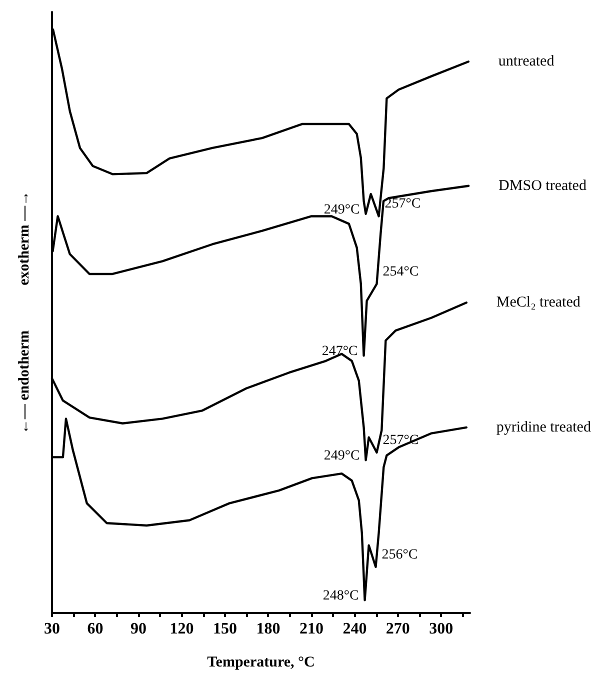 This screenshot has width=608, height=675. What do you see at coordinates (354, 629) in the screenshot?
I see `x-tick-label: 240` at bounding box center [354, 629].